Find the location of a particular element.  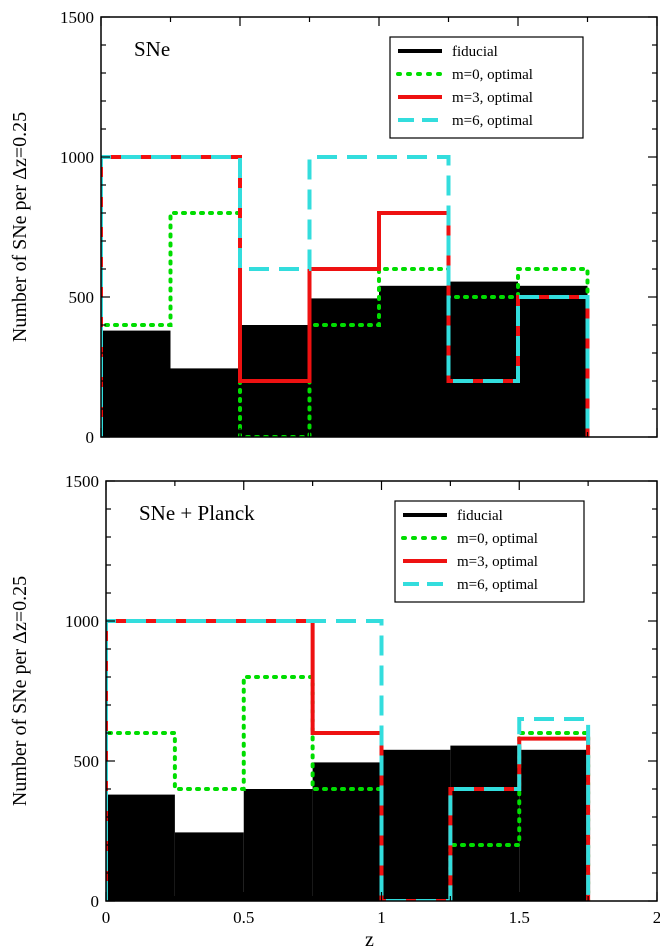

x-tick-label: 0 is located at coordinates (106, 917).